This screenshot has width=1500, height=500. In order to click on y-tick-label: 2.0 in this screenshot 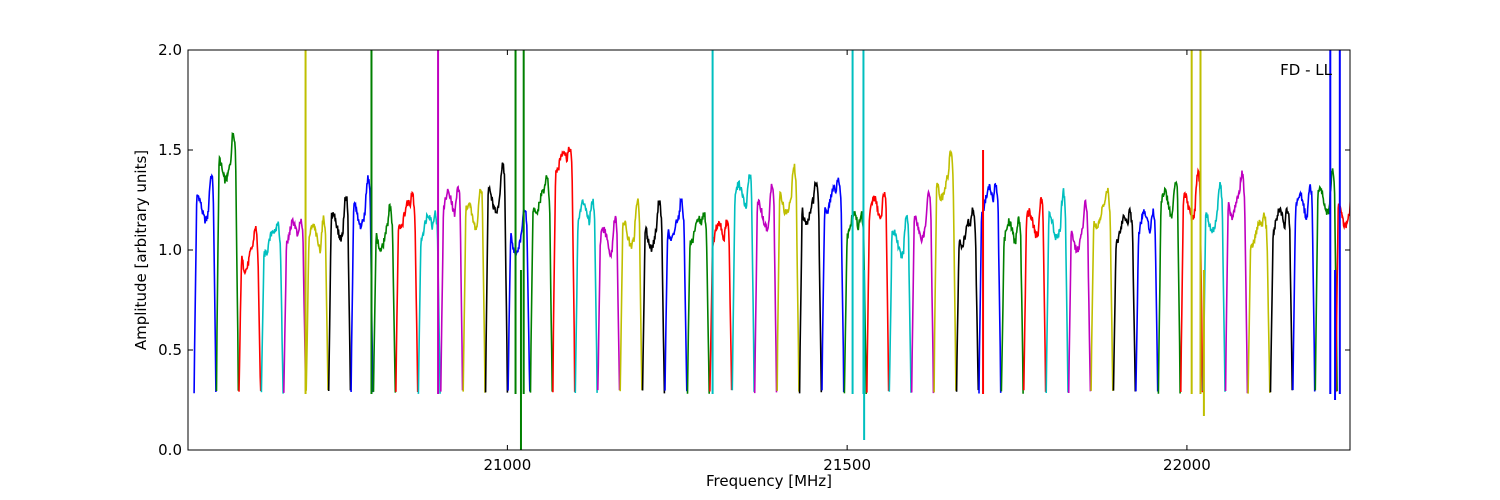, I will do `click(170, 50)`.